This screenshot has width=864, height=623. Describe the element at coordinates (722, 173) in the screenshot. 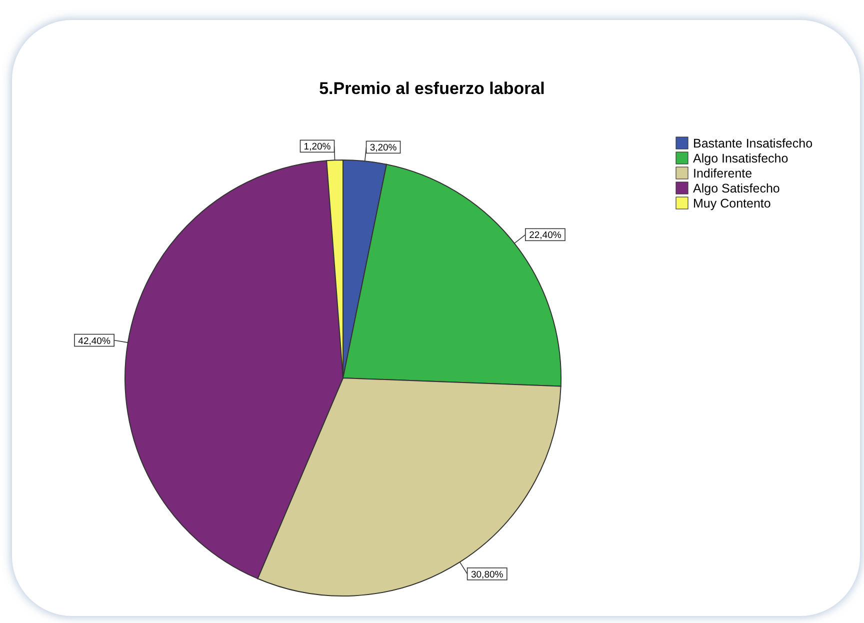

I see `legend-label: Indiferente` at that location.